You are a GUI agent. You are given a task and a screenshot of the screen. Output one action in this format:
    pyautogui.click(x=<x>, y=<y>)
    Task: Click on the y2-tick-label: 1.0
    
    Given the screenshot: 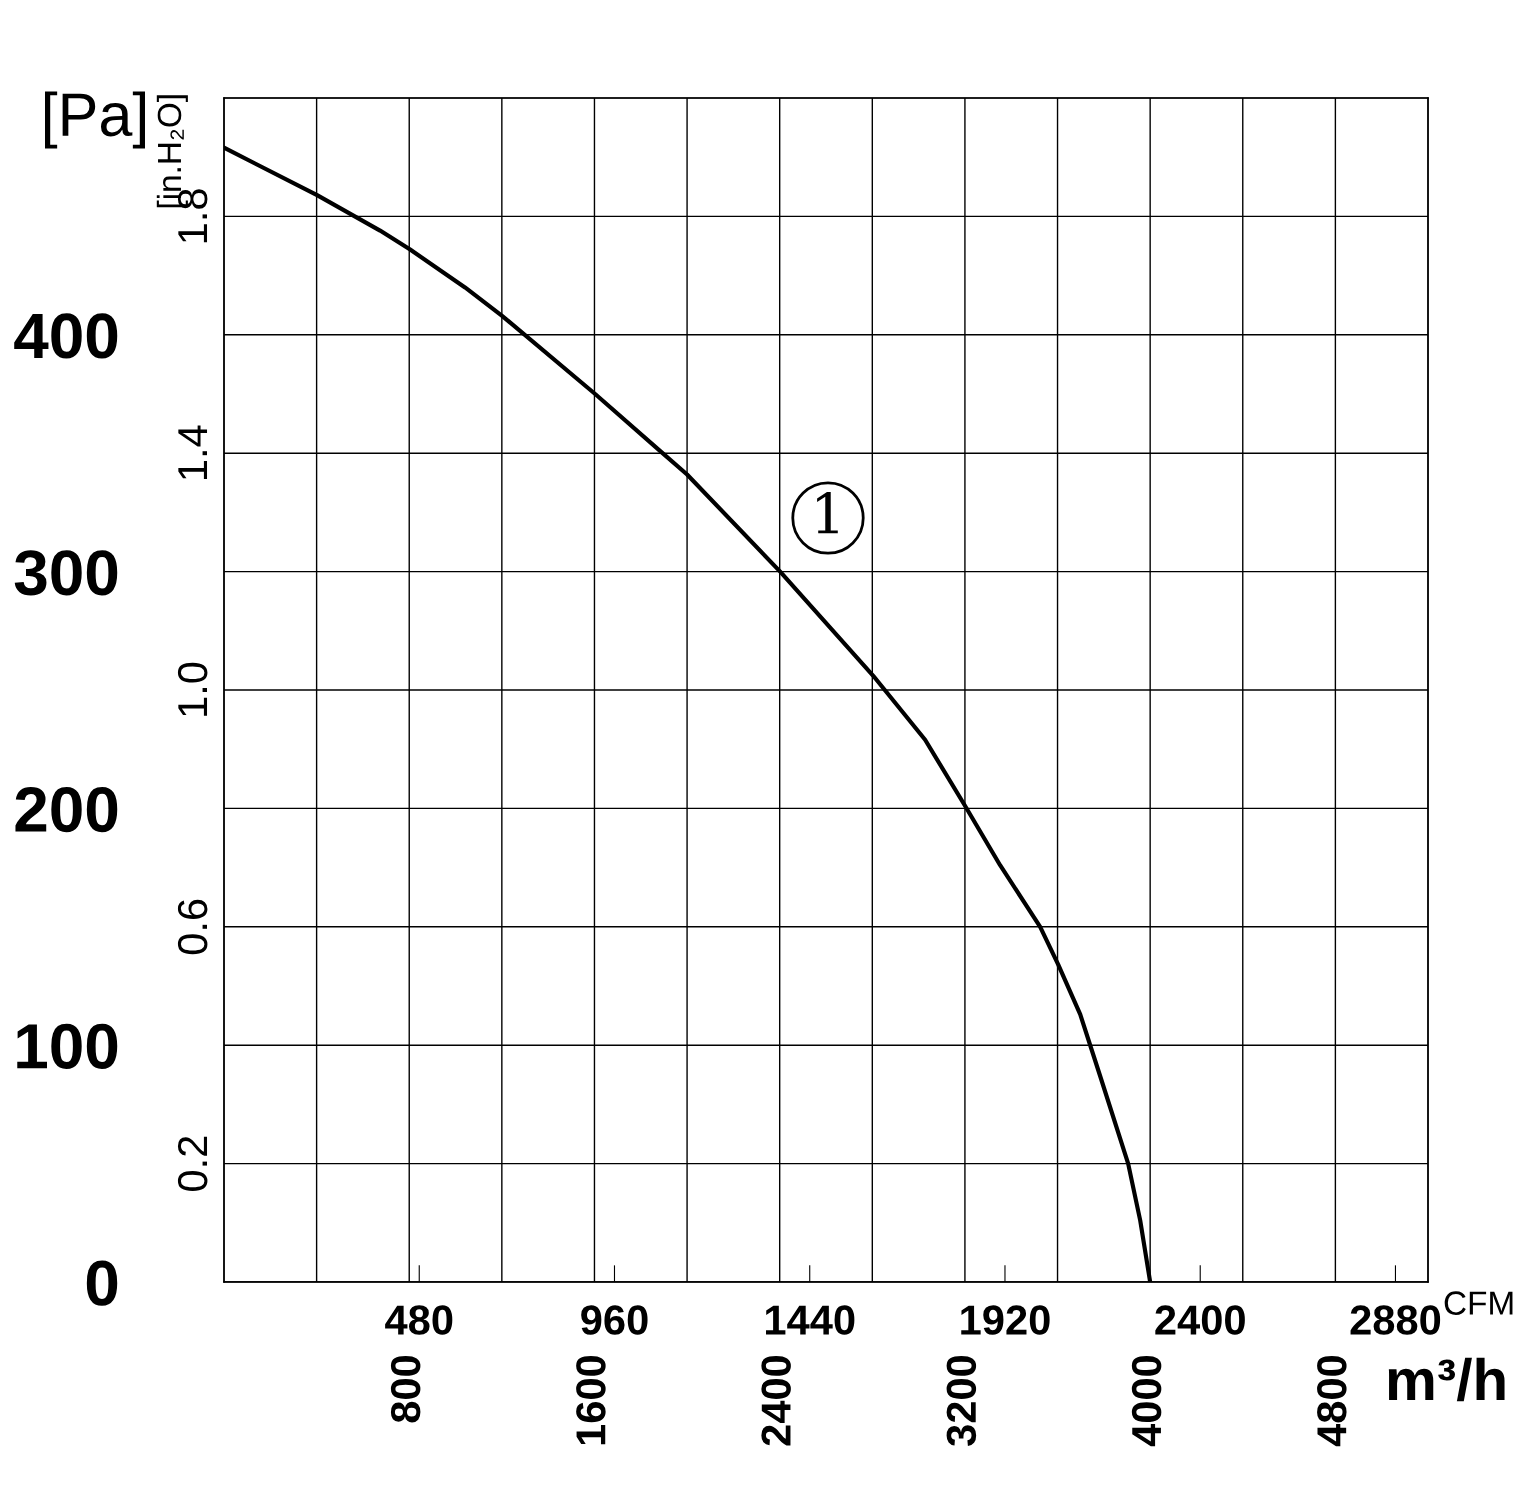 What is the action you would take?
    pyautogui.click(x=192, y=689)
    